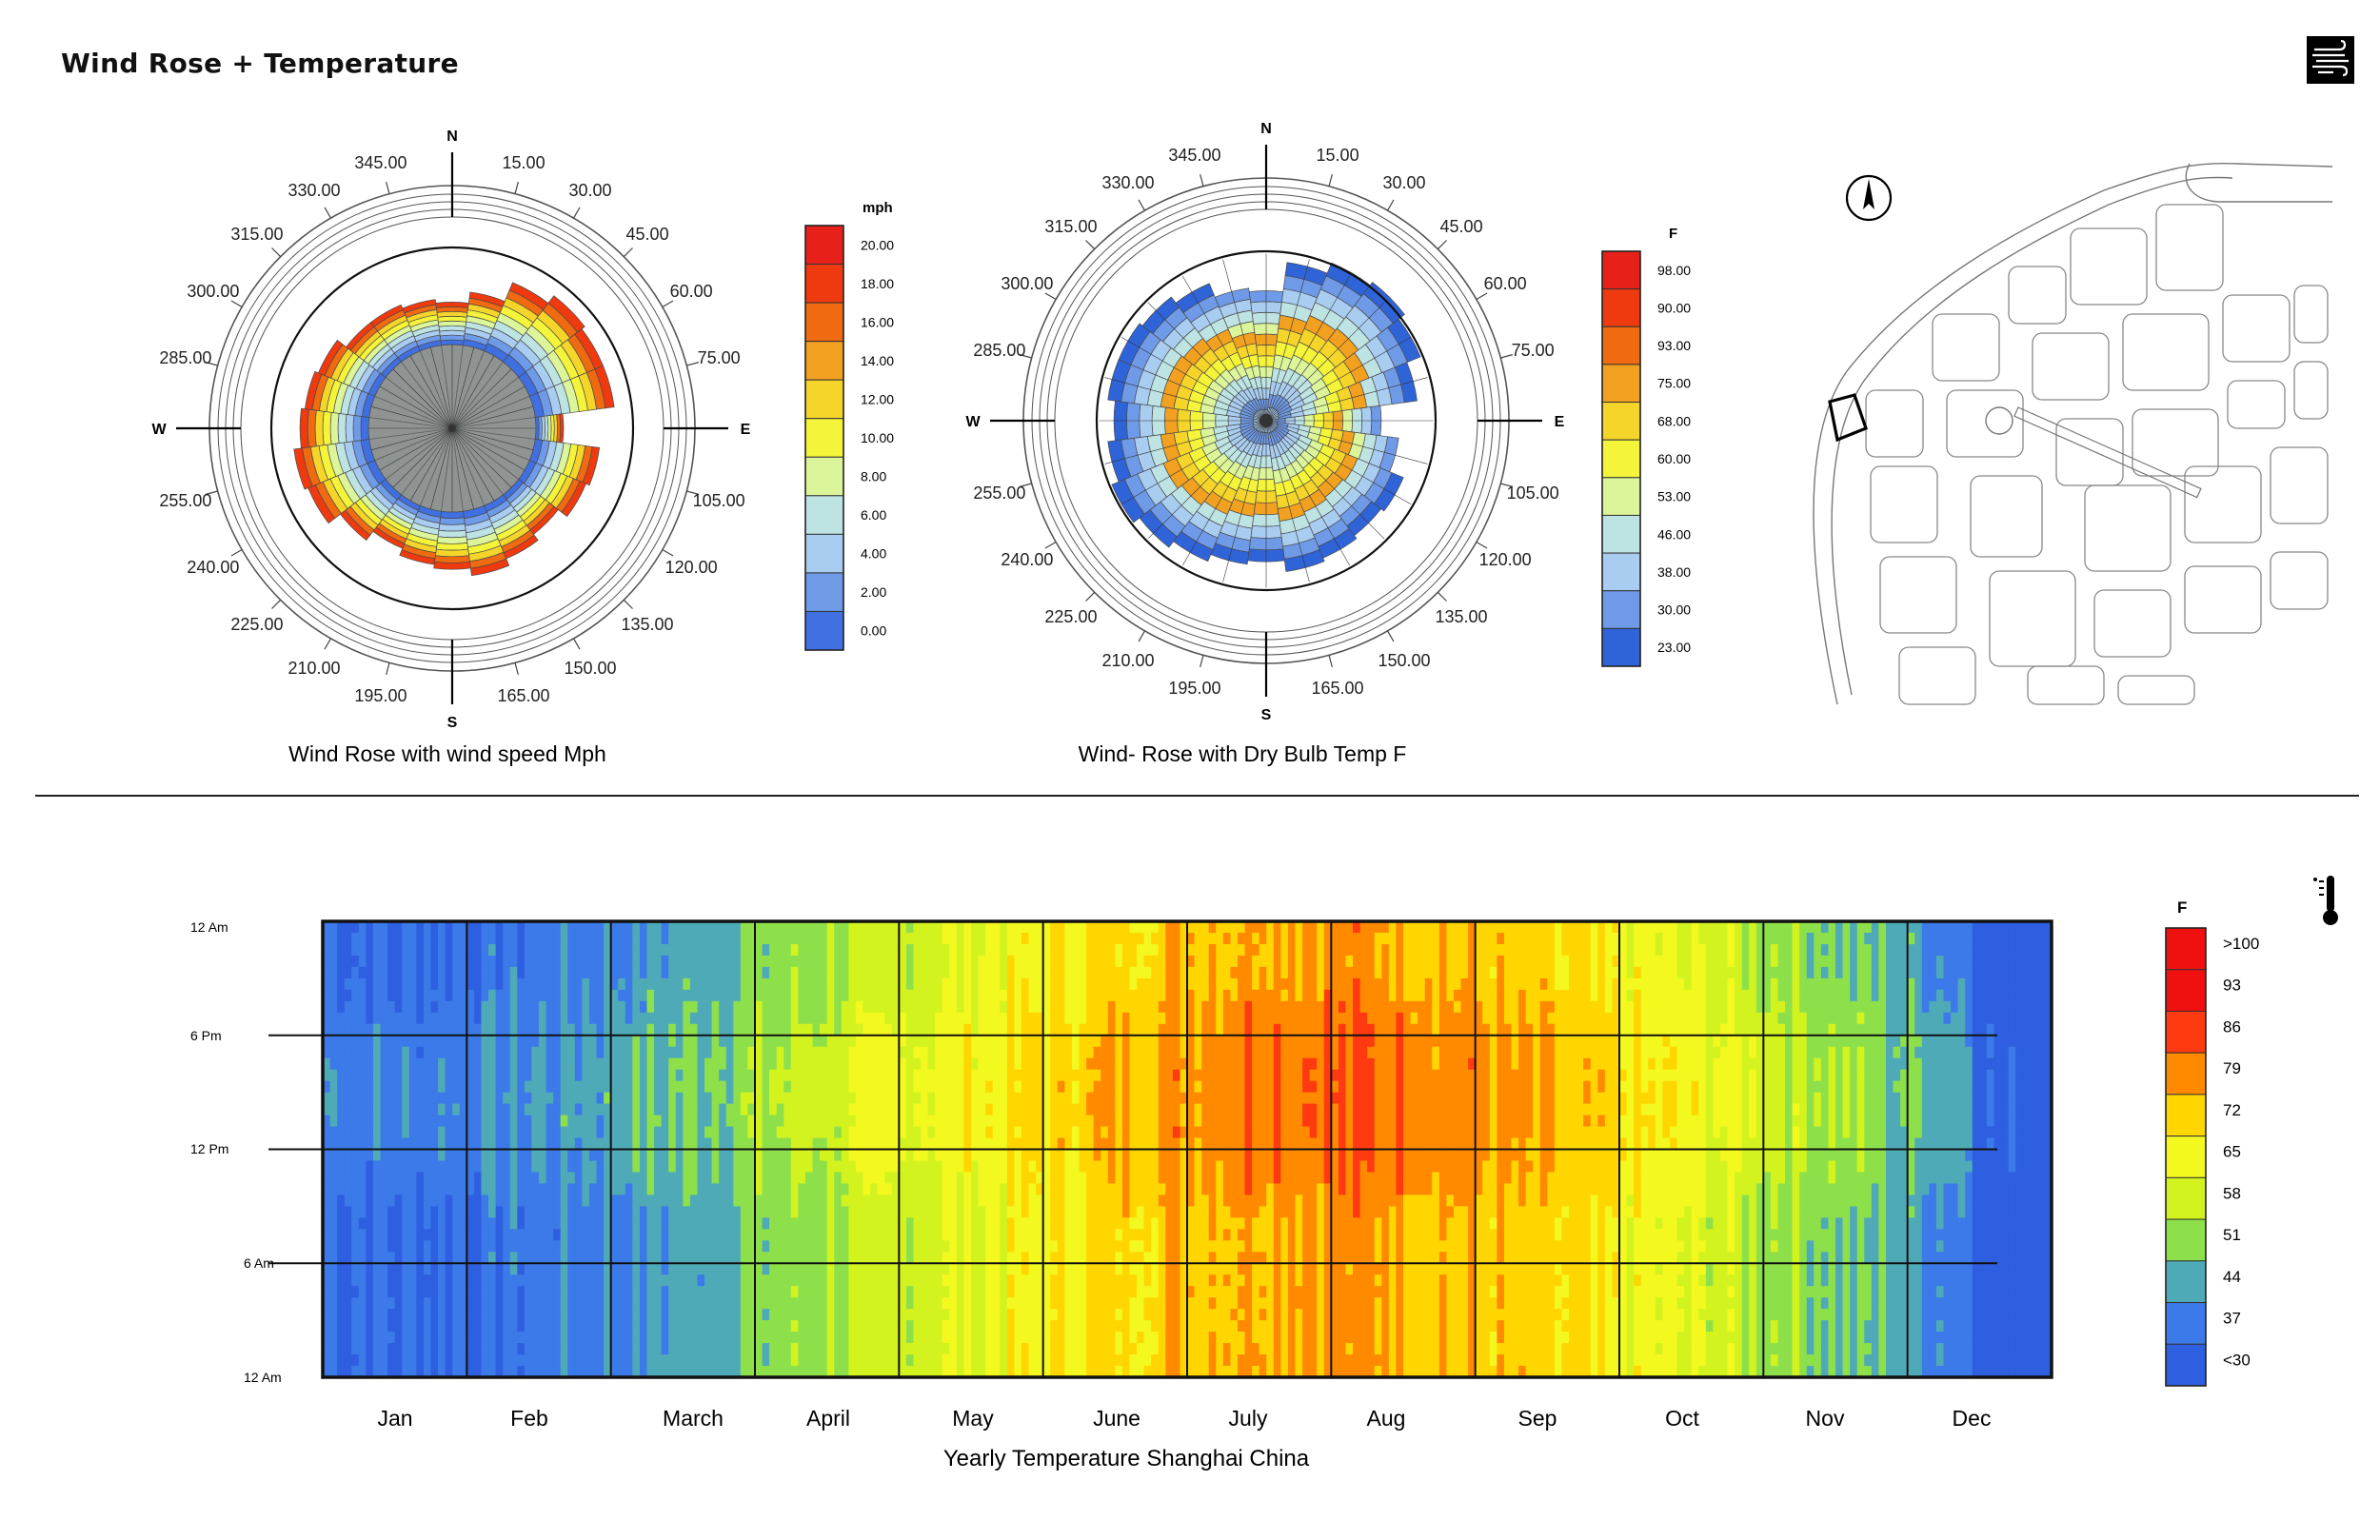  What do you see at coordinates (824, 476) in the screenshot?
I see `legend-swatch` at bounding box center [824, 476].